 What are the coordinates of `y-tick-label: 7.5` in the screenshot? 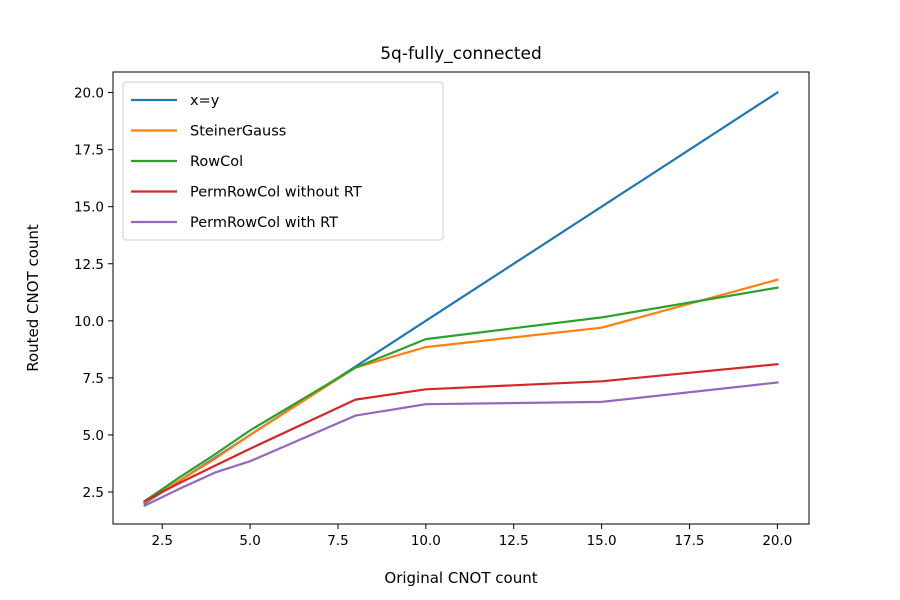 It's located at (93, 379).